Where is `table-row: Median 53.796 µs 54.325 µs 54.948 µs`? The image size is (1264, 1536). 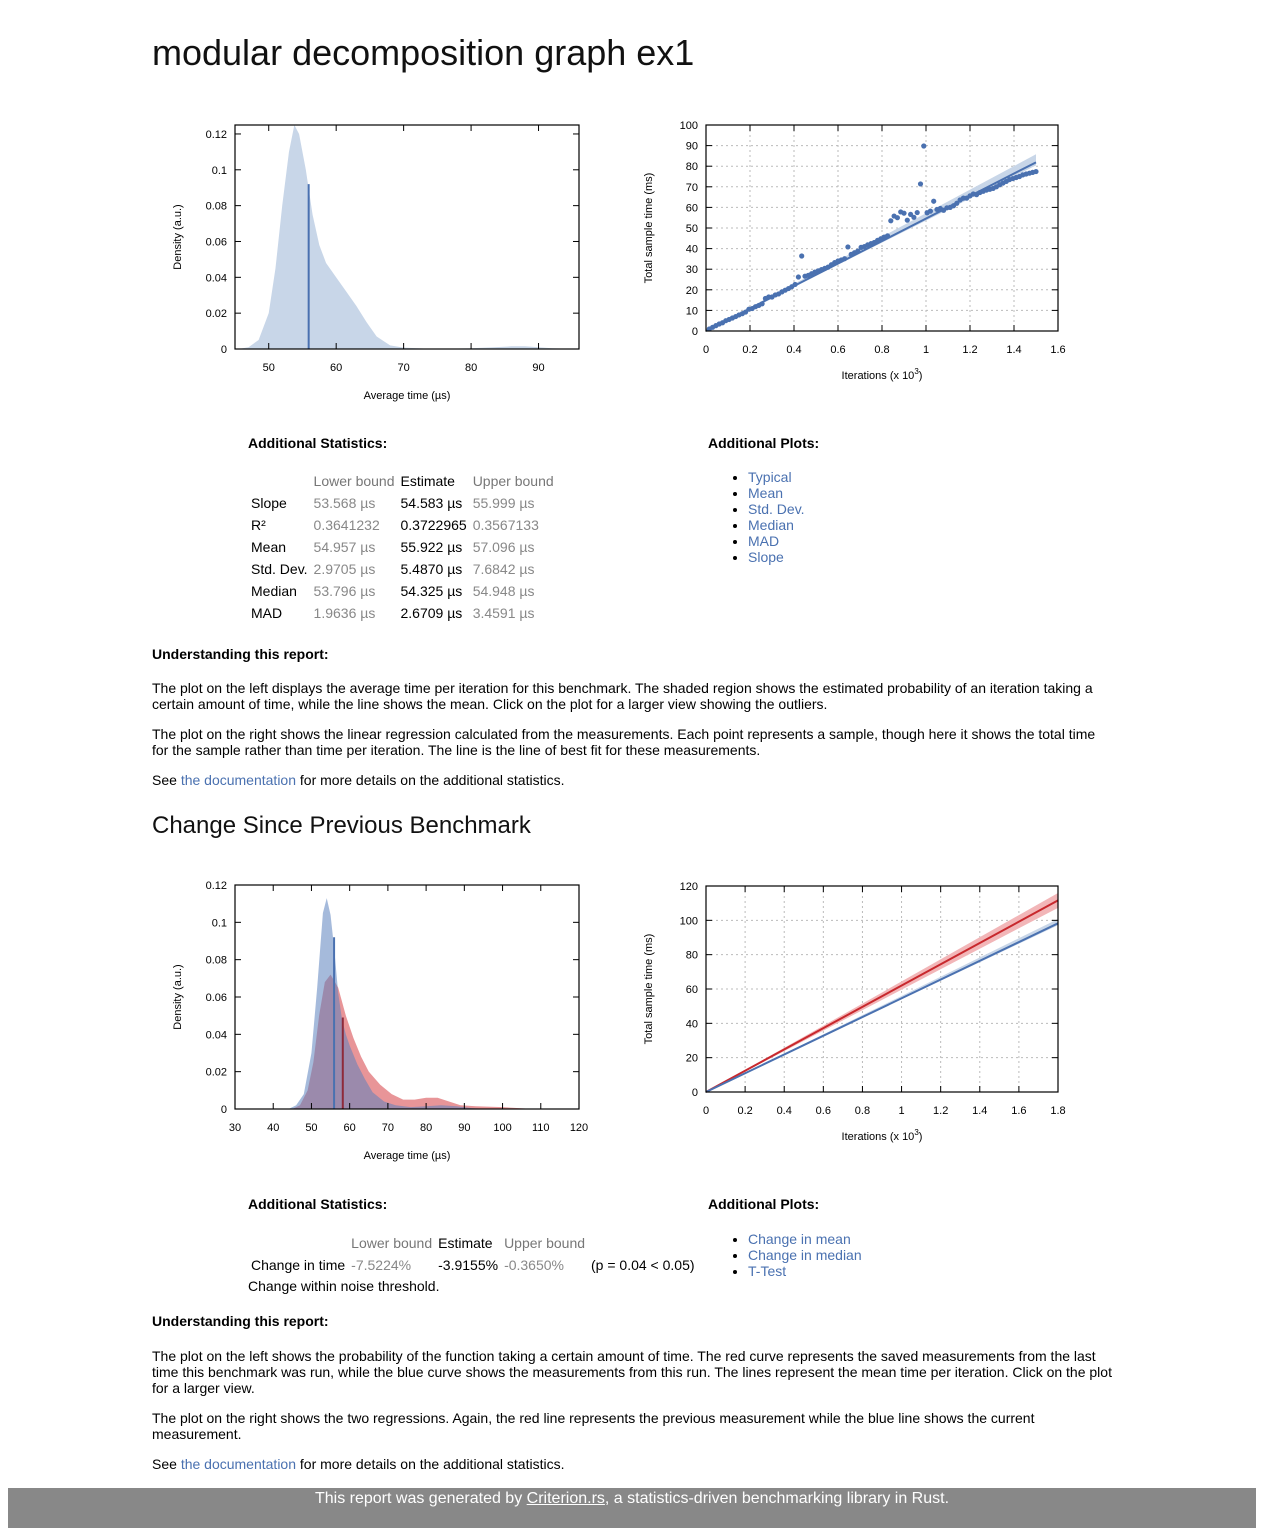 table-row: Median 53.796 µs 54.325 µs 54.948 µs is located at coordinates (402, 591).